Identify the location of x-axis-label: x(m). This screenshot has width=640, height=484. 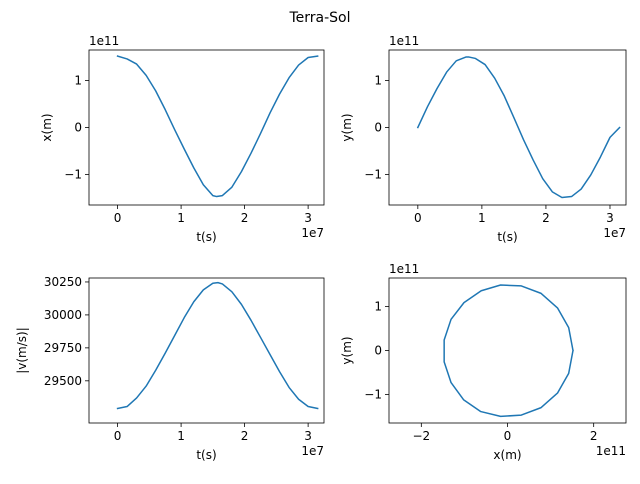
(507, 455).